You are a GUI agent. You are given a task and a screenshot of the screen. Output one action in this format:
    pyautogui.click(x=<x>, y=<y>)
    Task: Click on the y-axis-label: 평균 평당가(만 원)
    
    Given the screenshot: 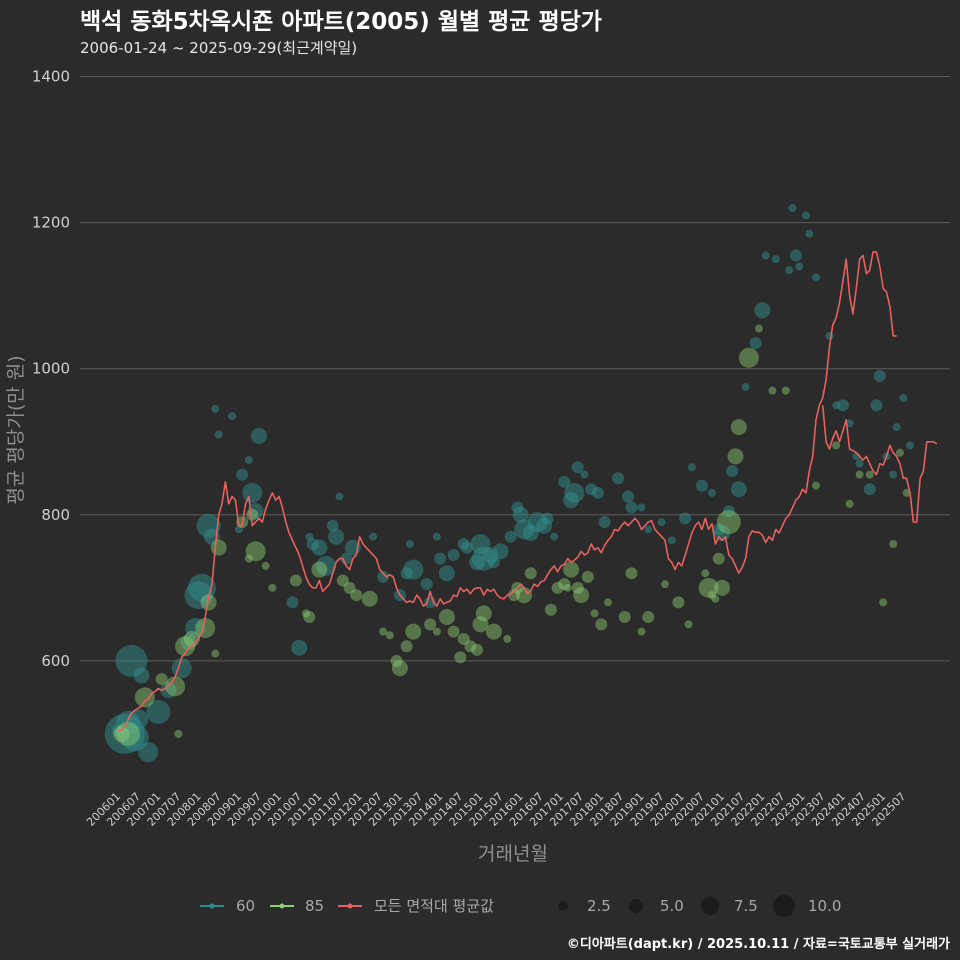 What is the action you would take?
    pyautogui.click(x=16, y=429)
    